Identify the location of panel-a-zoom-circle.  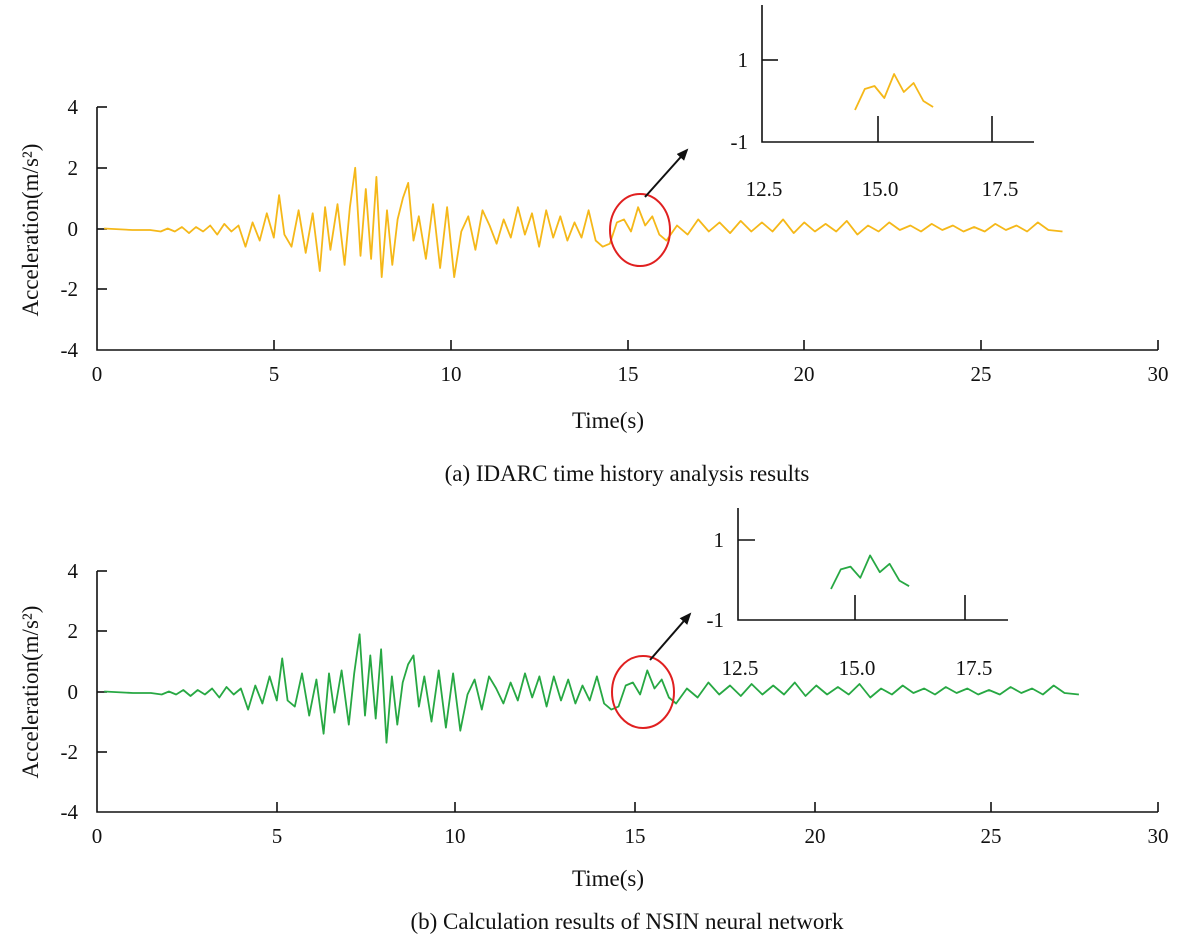
(640, 230).